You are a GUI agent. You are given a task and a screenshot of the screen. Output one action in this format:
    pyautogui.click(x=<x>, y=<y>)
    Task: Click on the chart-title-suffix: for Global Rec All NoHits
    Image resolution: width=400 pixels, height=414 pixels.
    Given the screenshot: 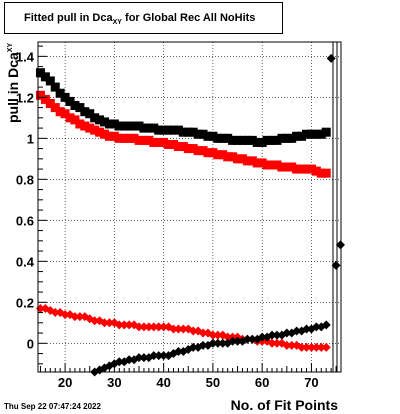 What is the action you would take?
    pyautogui.click(x=188, y=18)
    